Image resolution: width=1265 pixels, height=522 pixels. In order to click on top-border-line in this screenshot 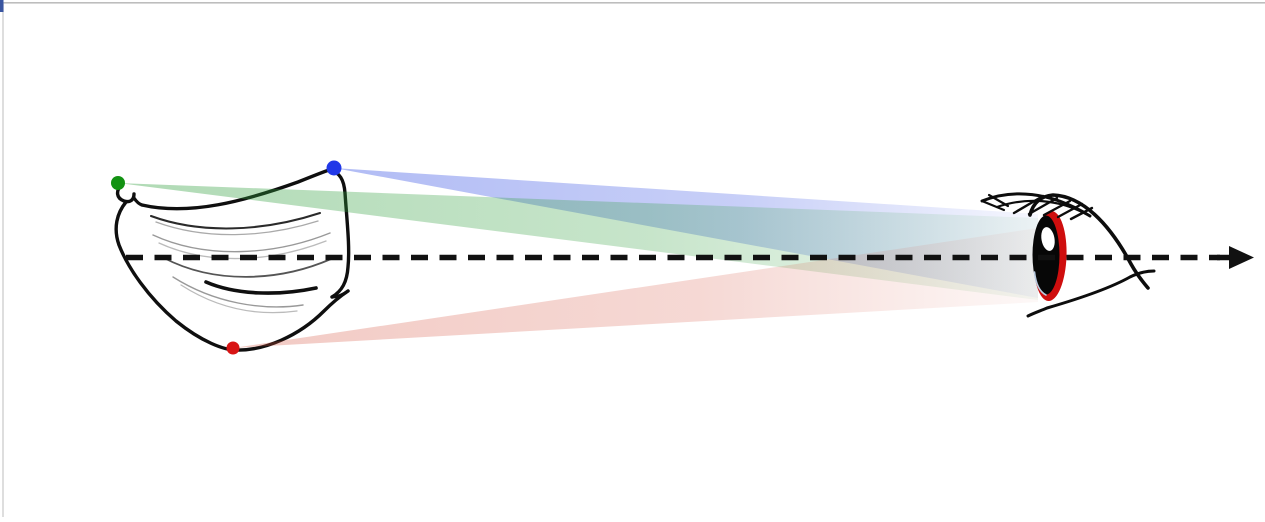, I will do `click(632, 3)`.